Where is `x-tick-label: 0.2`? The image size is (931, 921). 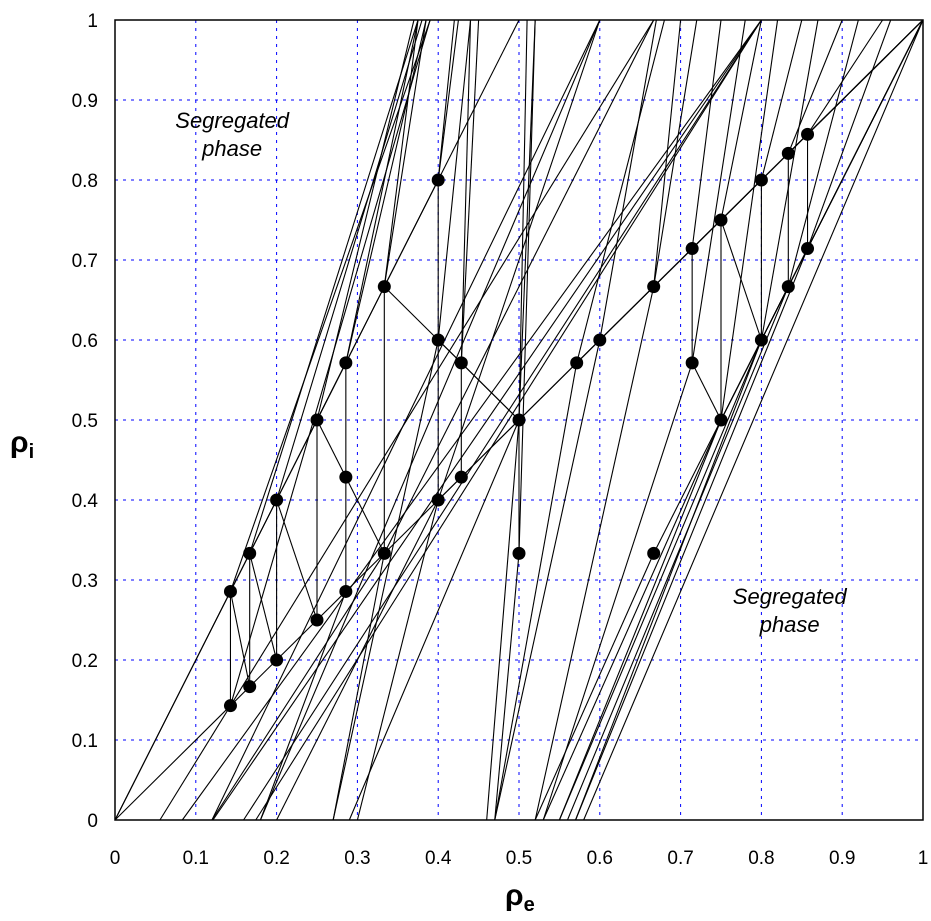
x-tick-label: 0.2 is located at coordinates (276, 858).